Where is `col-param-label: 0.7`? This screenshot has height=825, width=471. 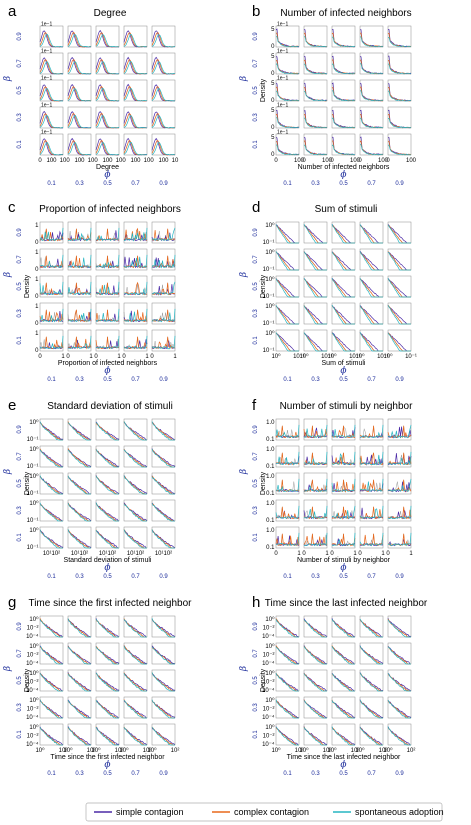 col-param-label: 0.7 is located at coordinates (135, 577).